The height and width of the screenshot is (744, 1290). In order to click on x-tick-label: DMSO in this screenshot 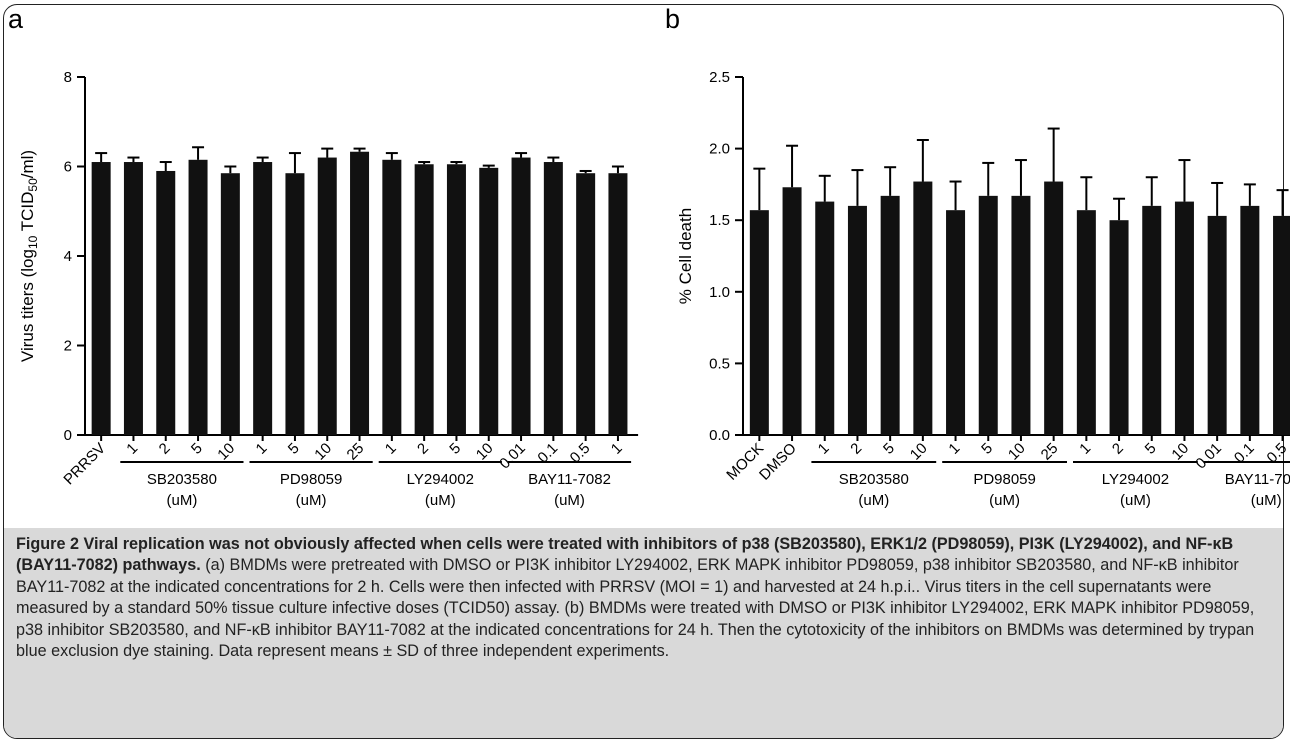, I will do `click(778, 462)`.